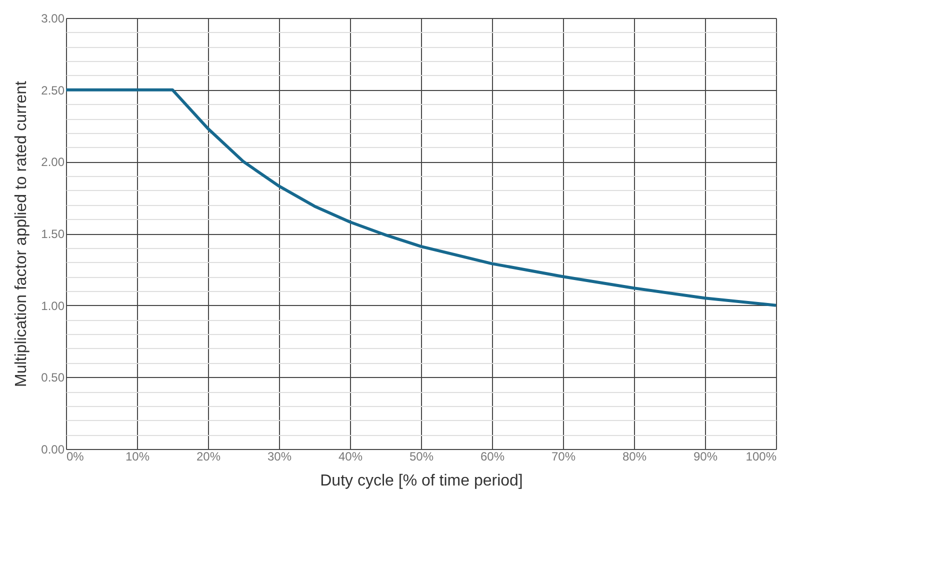 Image resolution: width=928 pixels, height=583 pixels. Describe the element at coordinates (421, 457) in the screenshot. I see `x-tick-label: 50%` at that location.